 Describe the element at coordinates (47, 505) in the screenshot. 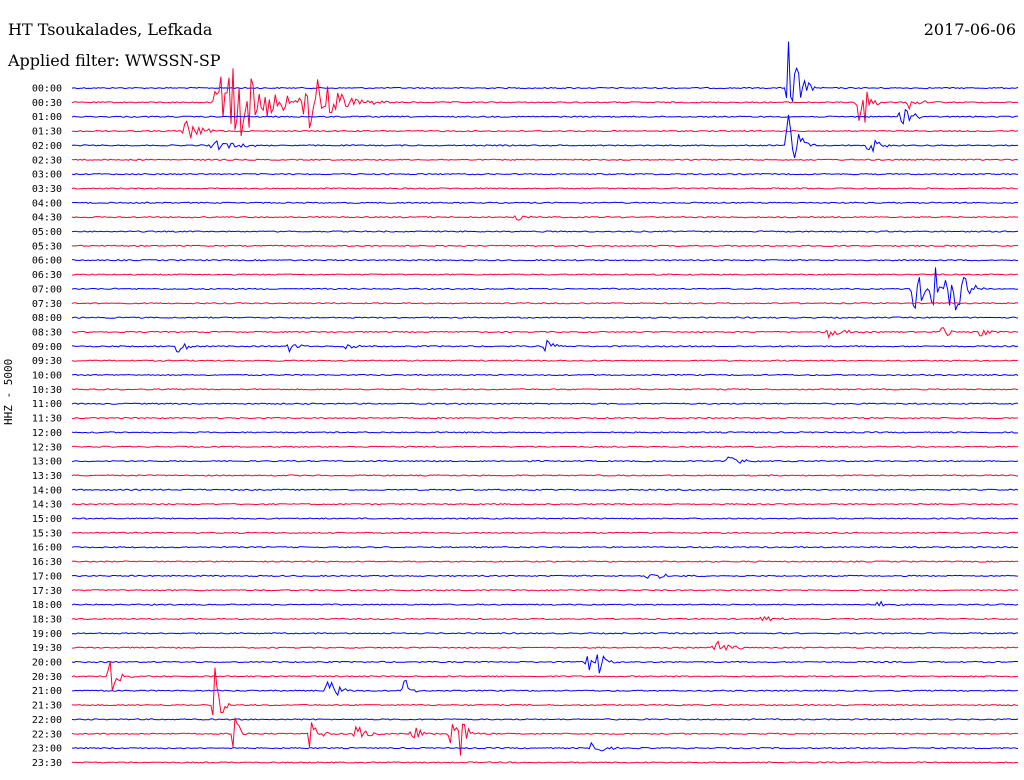

I see `time-tick-label: 14:30` at that location.